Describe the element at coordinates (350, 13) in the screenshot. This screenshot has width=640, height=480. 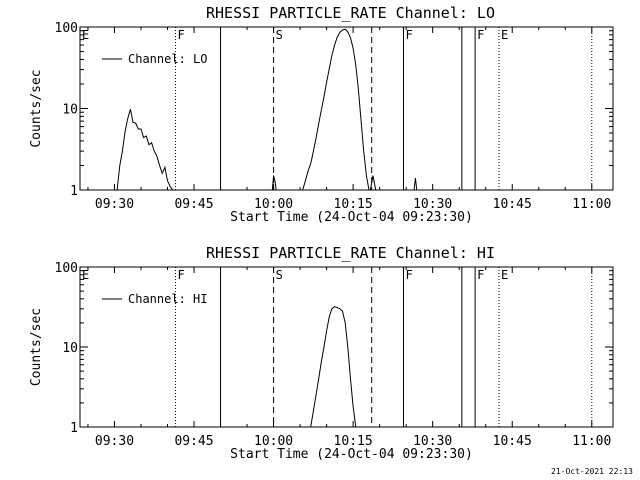
I see `chart-title: RHESSI PARTICLE_RATE Channel: LO` at that location.